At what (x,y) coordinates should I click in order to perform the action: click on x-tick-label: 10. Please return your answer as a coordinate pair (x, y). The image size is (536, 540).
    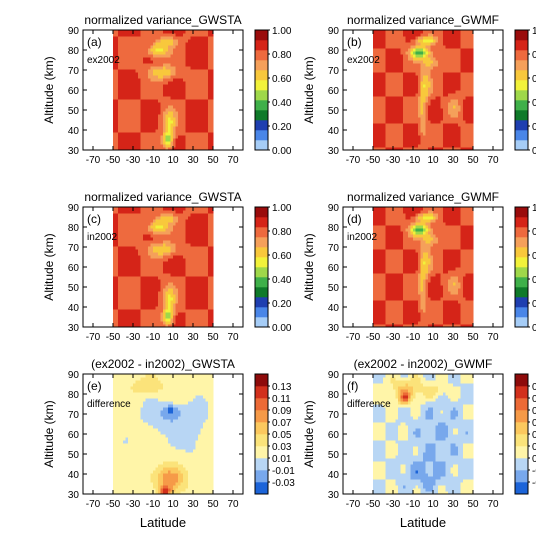
    Looking at the image, I should click on (433, 160).